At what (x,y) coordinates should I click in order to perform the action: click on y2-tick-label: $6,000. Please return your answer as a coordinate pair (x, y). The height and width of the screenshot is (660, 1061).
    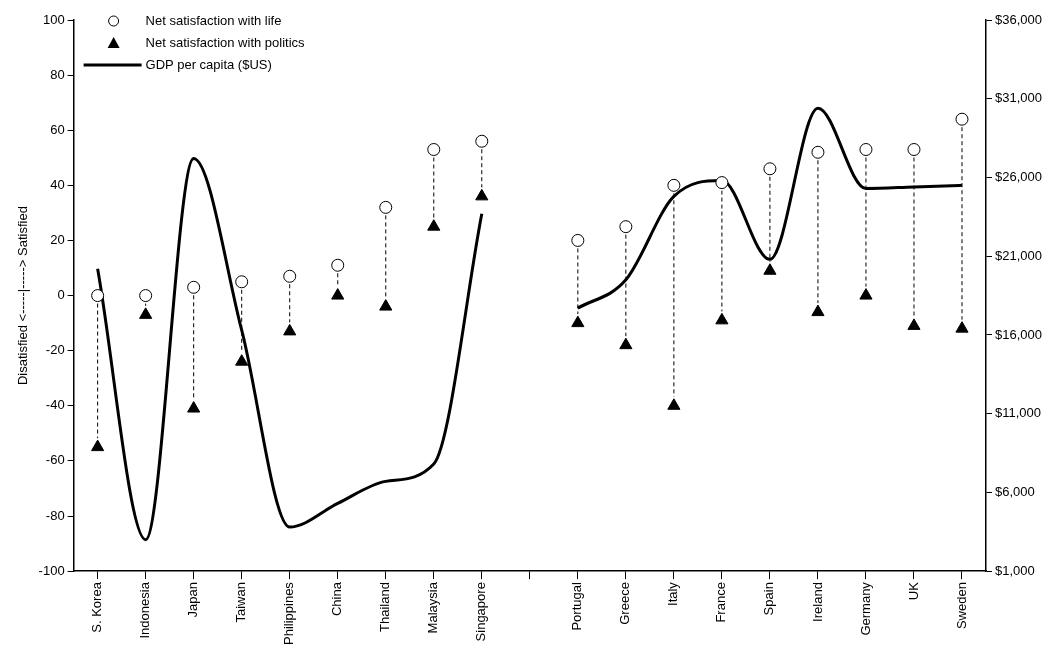
    Looking at the image, I should click on (1015, 491).